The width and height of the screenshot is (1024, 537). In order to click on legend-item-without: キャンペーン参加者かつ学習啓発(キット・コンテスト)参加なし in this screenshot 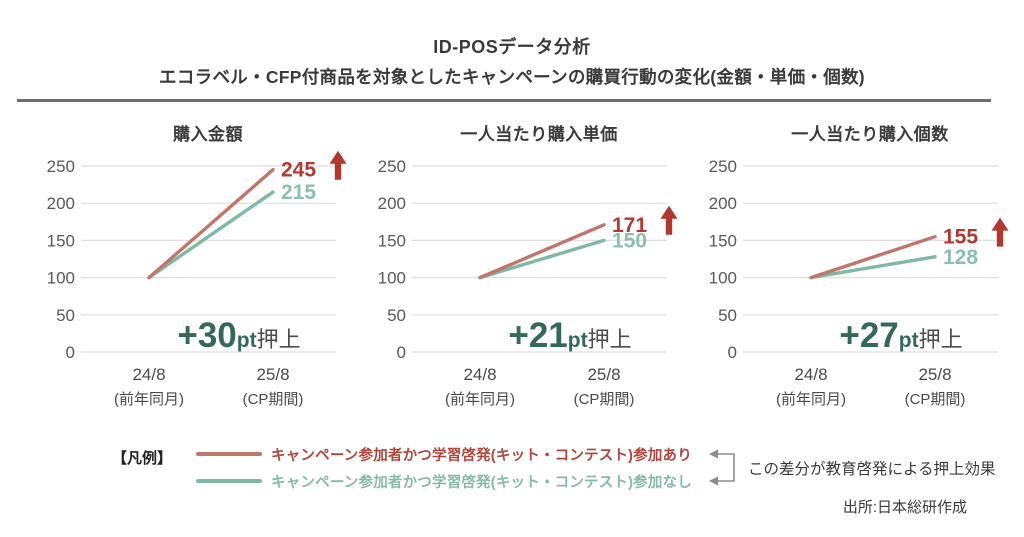, I will do `click(444, 481)`.